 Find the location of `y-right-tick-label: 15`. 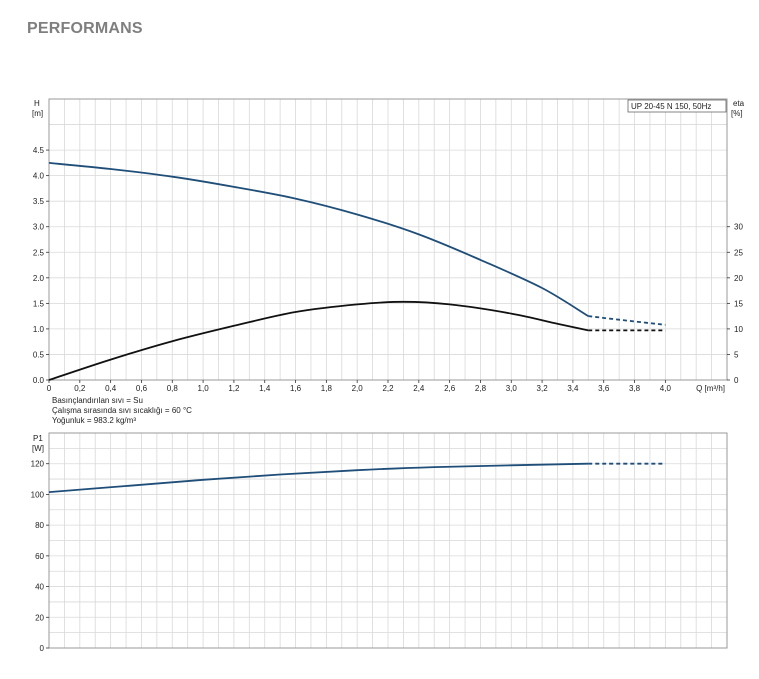

y-right-tick-label: 15 is located at coordinates (738, 303).